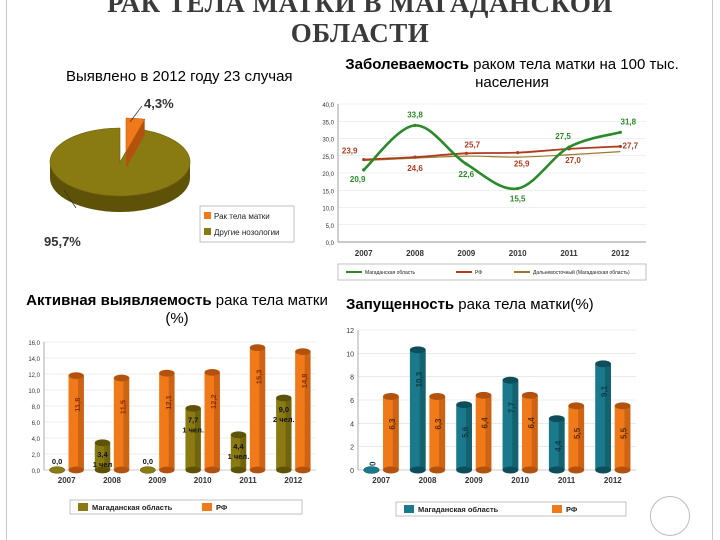 This screenshot has height=540, width=720. Describe the element at coordinates (293, 480) in the screenshot. I see `bar1-xtick-label: 2012` at that location.